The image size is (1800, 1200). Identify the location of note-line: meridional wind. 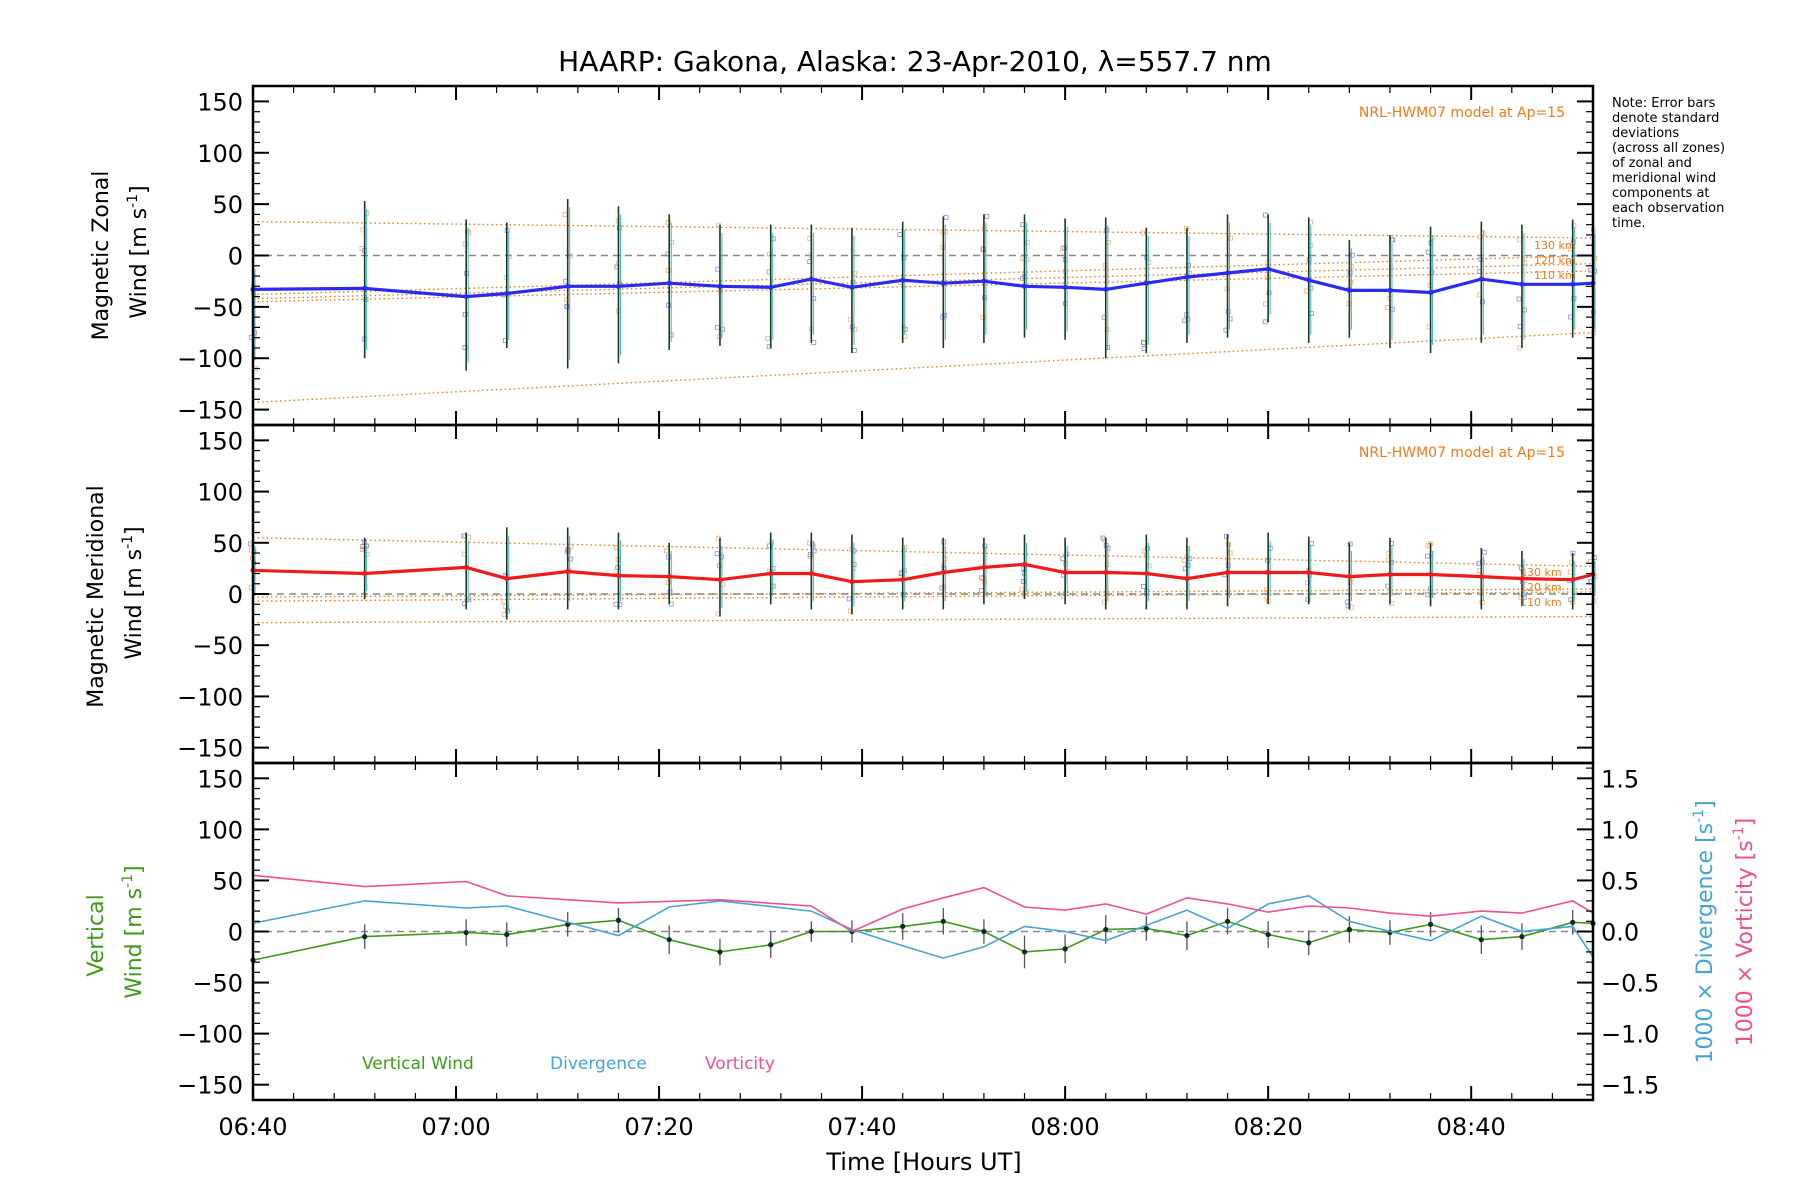
(1664, 178).